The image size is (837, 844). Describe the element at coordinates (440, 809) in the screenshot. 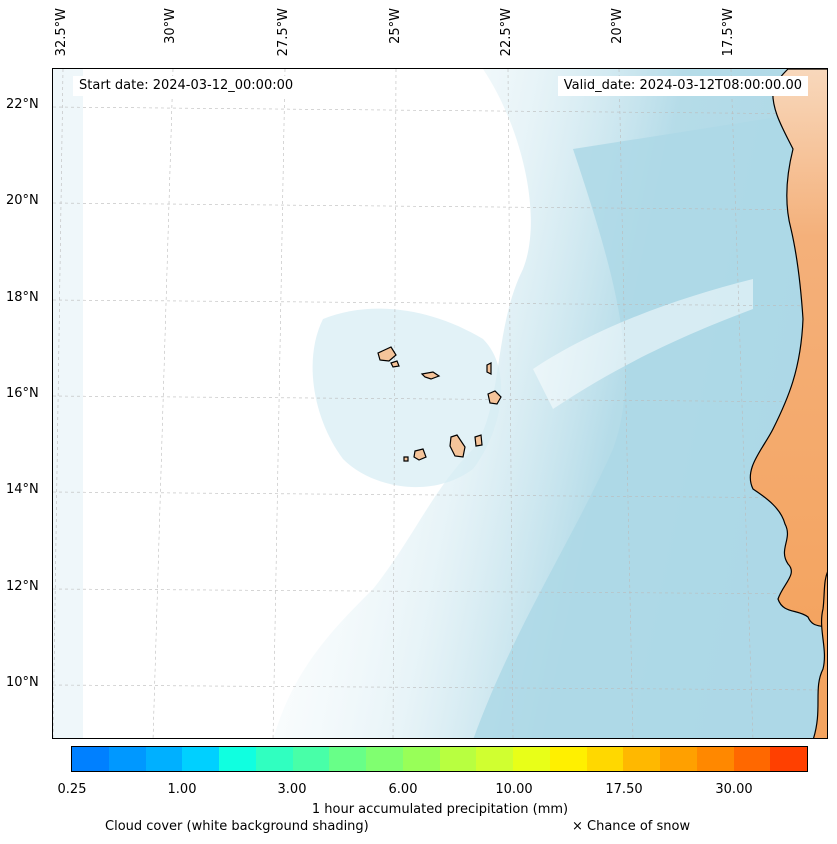

I see `colorbar-label: 1 hour accumulated precipitation (mm)` at that location.